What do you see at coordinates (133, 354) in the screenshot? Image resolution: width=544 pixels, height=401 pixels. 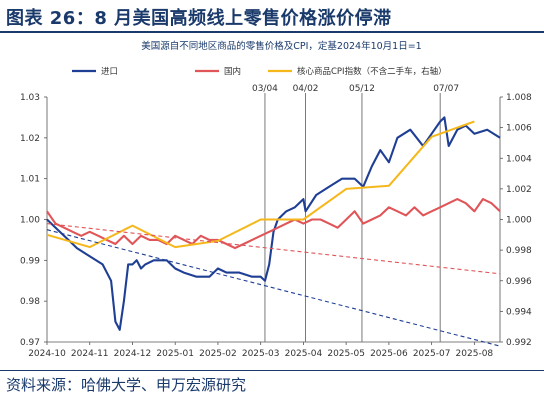 I see `x-tick-2: 2024-12` at bounding box center [133, 354].